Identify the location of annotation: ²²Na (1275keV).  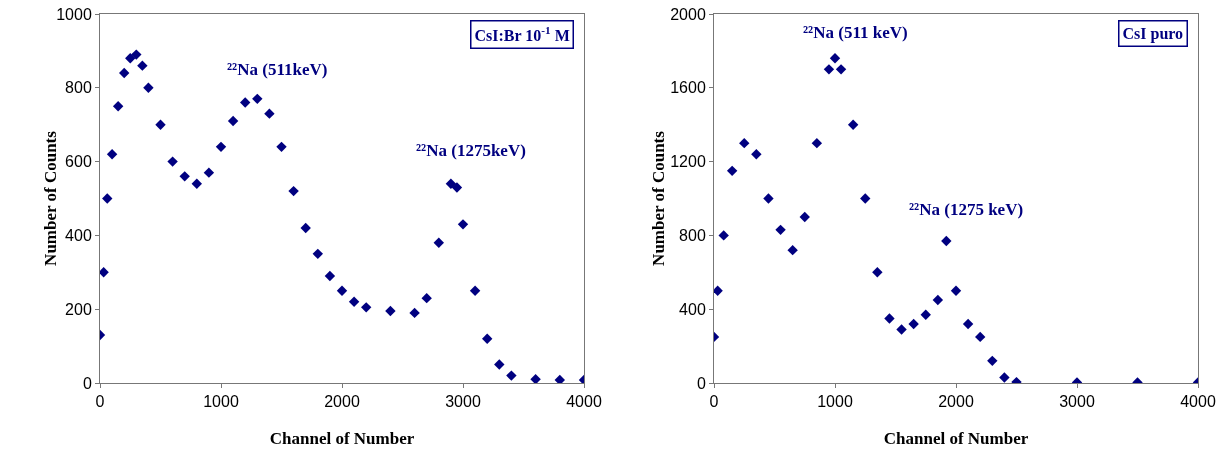
(471, 150).